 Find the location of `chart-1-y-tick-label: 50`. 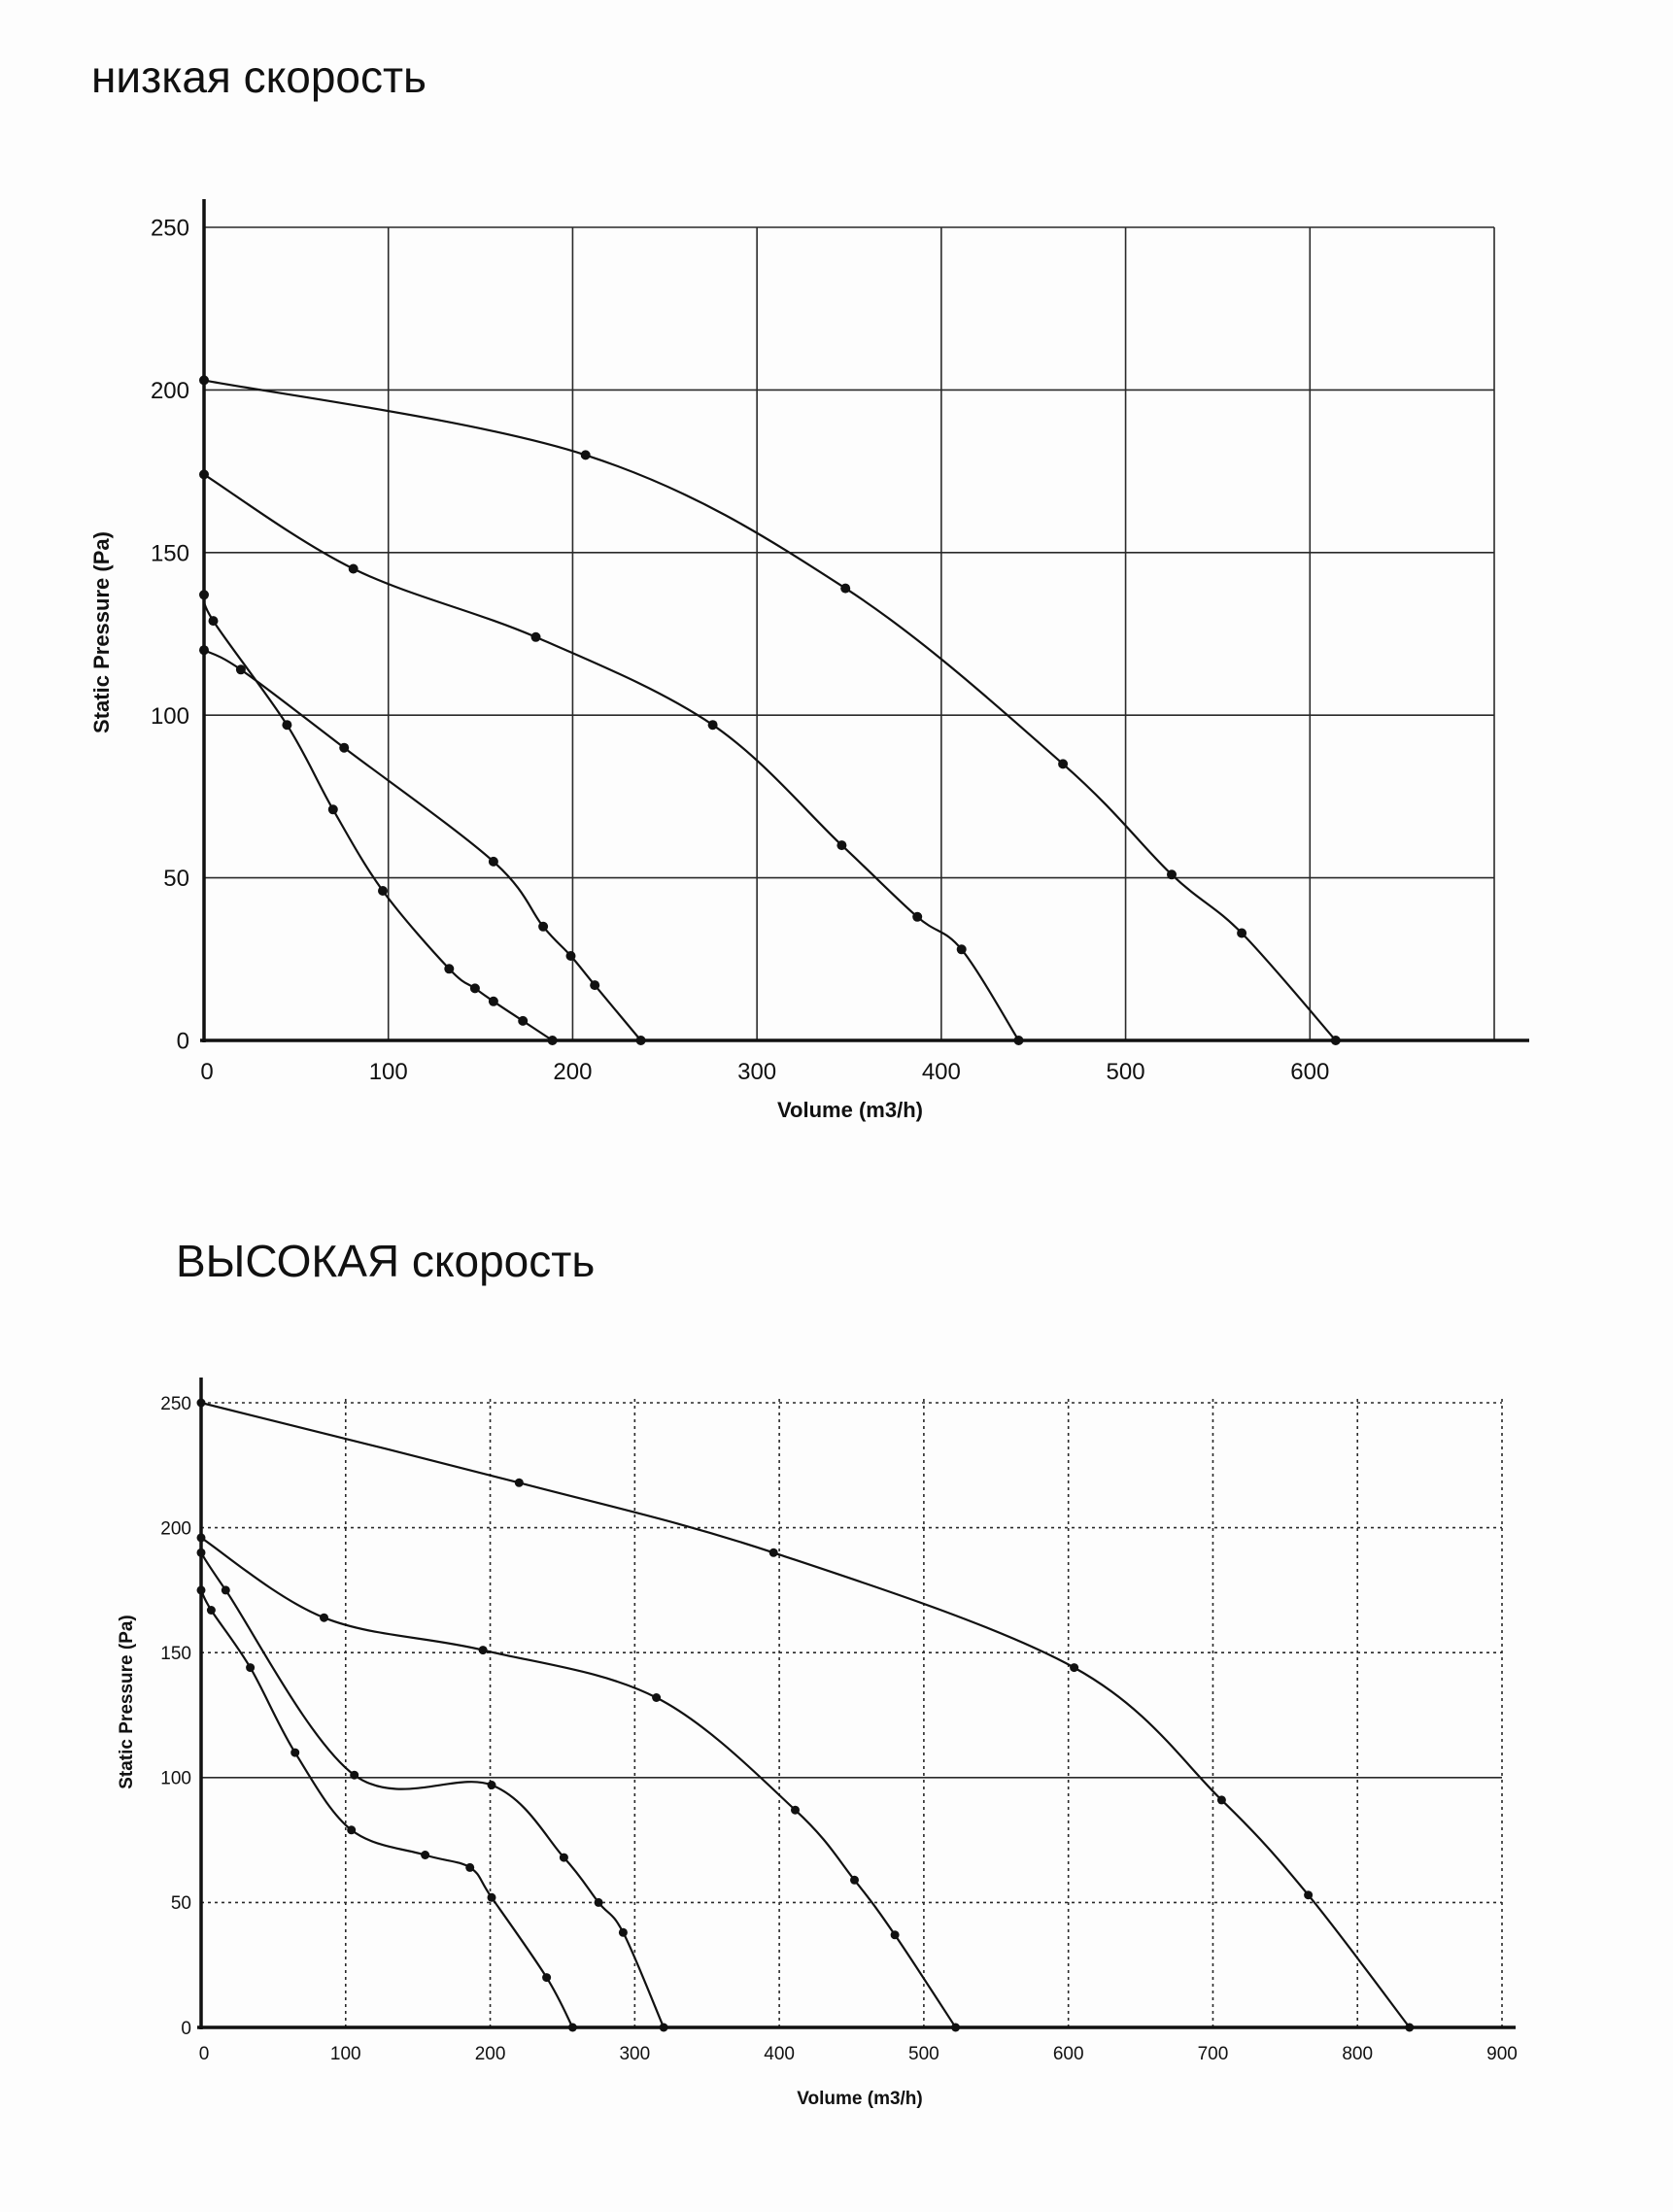

chart-1-y-tick-label: 50 is located at coordinates (176, 879).